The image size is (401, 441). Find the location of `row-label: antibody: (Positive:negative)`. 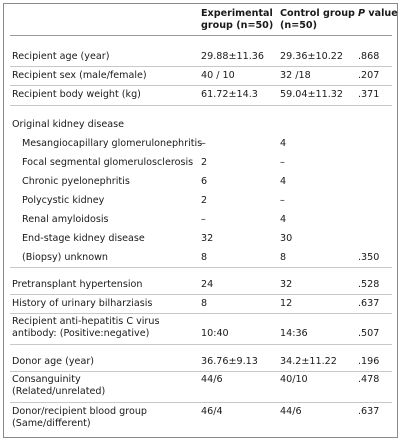

row-label: antibody: (Positive:negative) is located at coordinates (81, 333).